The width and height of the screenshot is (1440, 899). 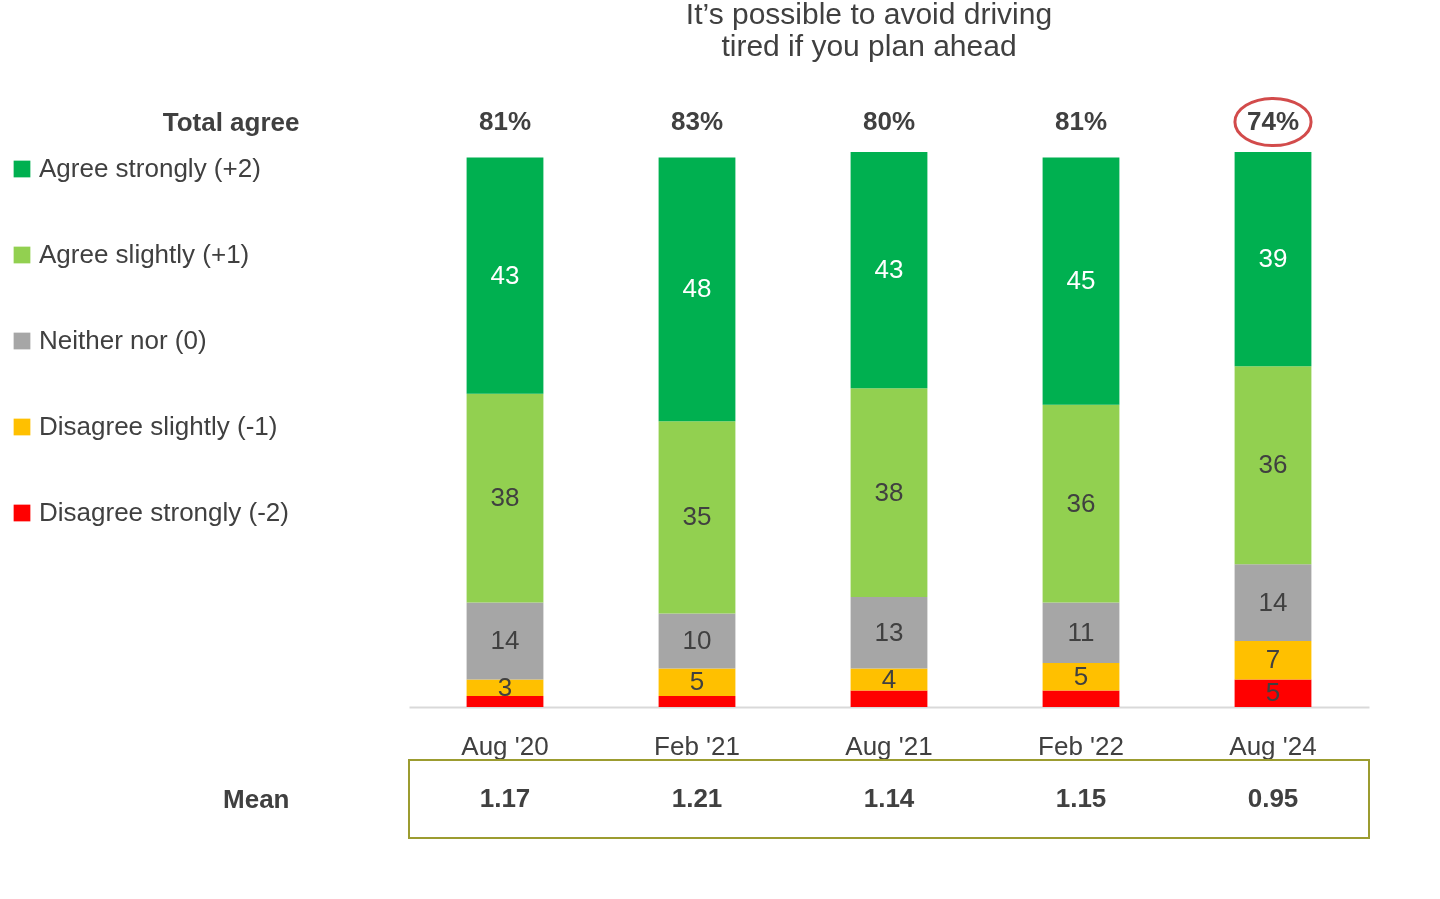 I want to click on data-label: 10, so click(x=697, y=640).